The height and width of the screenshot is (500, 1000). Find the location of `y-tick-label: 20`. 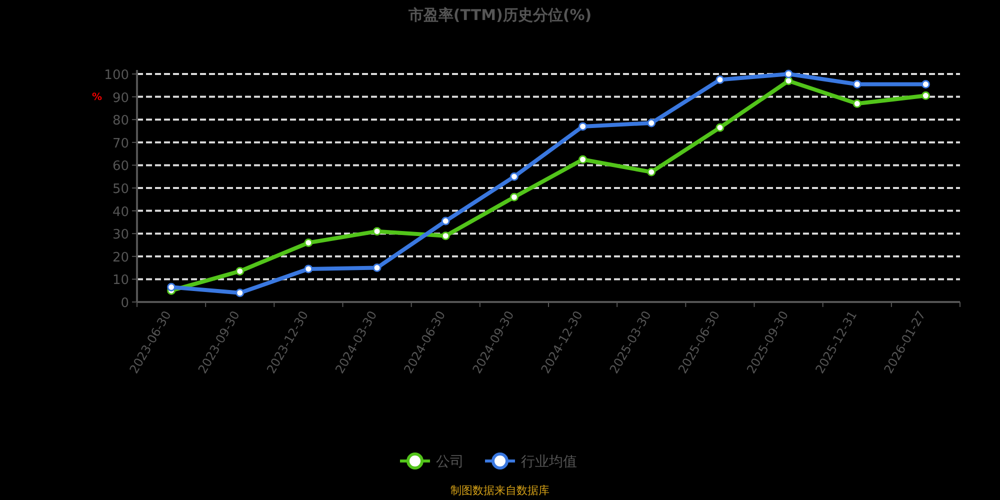

y-tick-label: 20 is located at coordinates (120, 258).